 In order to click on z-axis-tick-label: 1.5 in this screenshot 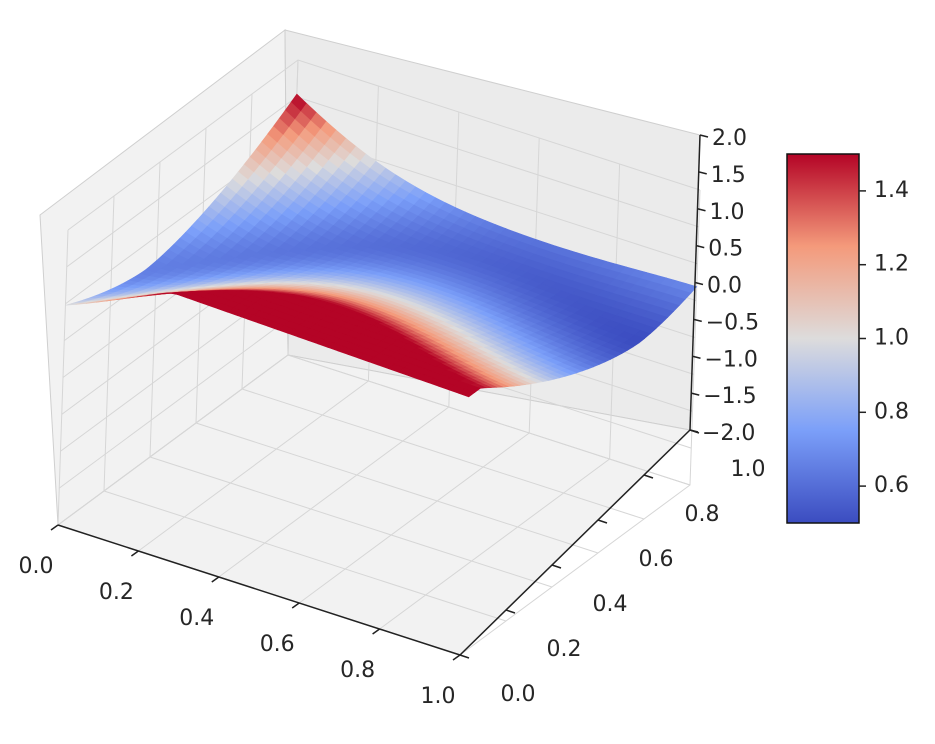, I will do `click(728, 175)`.